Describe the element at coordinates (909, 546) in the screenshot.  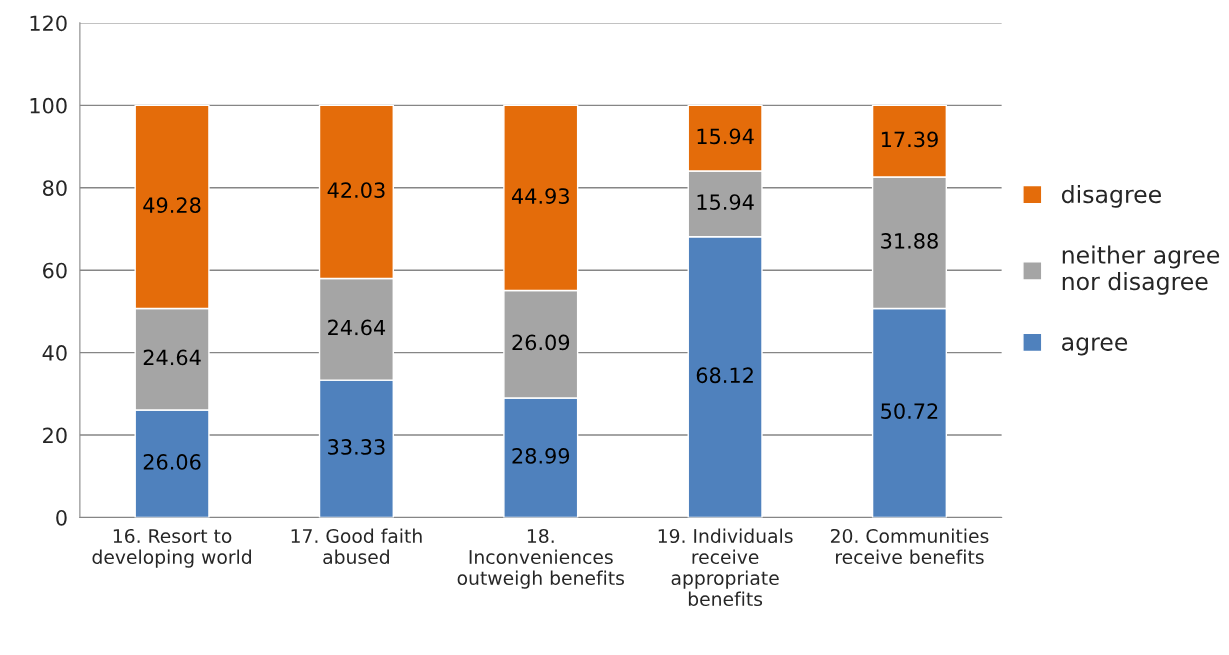
I see `x-tick-label: 20. Communities receive benefits` at that location.